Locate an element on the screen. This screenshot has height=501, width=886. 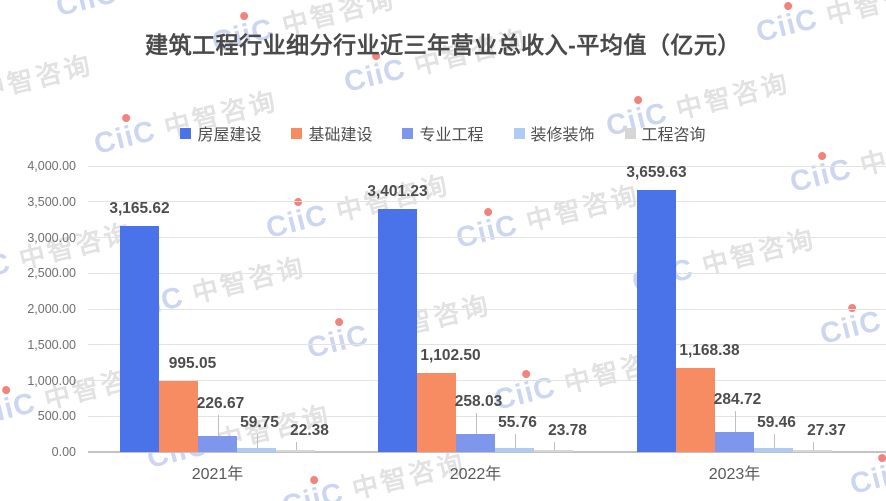
bar-工程咨询-2021年 is located at coordinates (295, 451).